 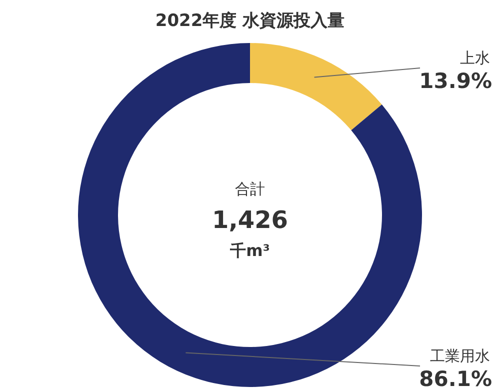 I want to click on slice-label: 工業用水, so click(x=460, y=356).